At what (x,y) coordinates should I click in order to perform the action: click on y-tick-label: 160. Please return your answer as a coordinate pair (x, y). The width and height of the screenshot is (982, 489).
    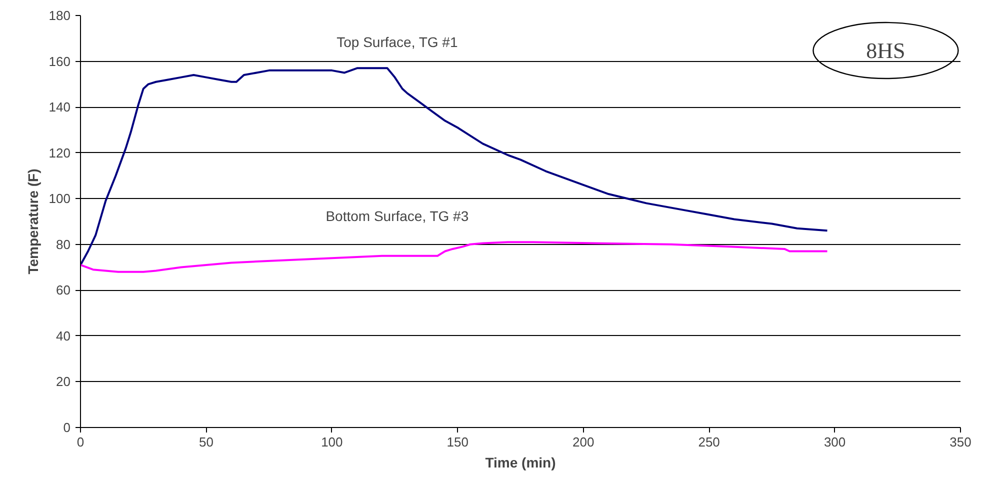
    Looking at the image, I should click on (59, 61).